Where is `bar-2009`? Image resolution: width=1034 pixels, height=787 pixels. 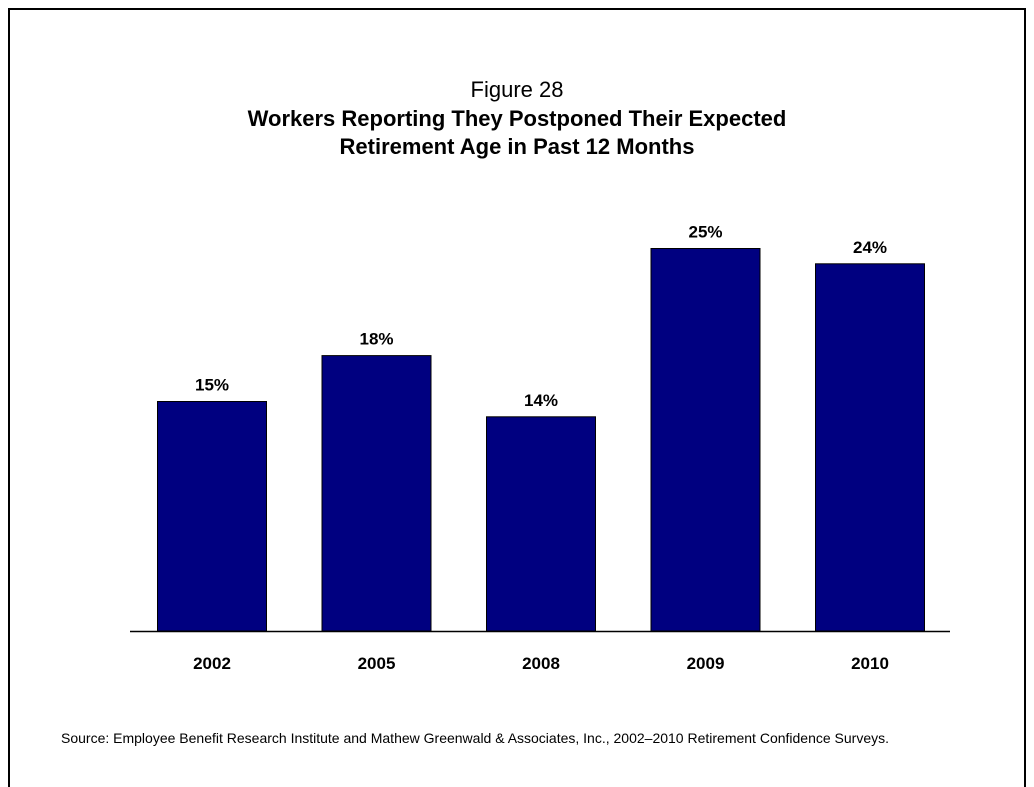 bar-2009 is located at coordinates (705, 440).